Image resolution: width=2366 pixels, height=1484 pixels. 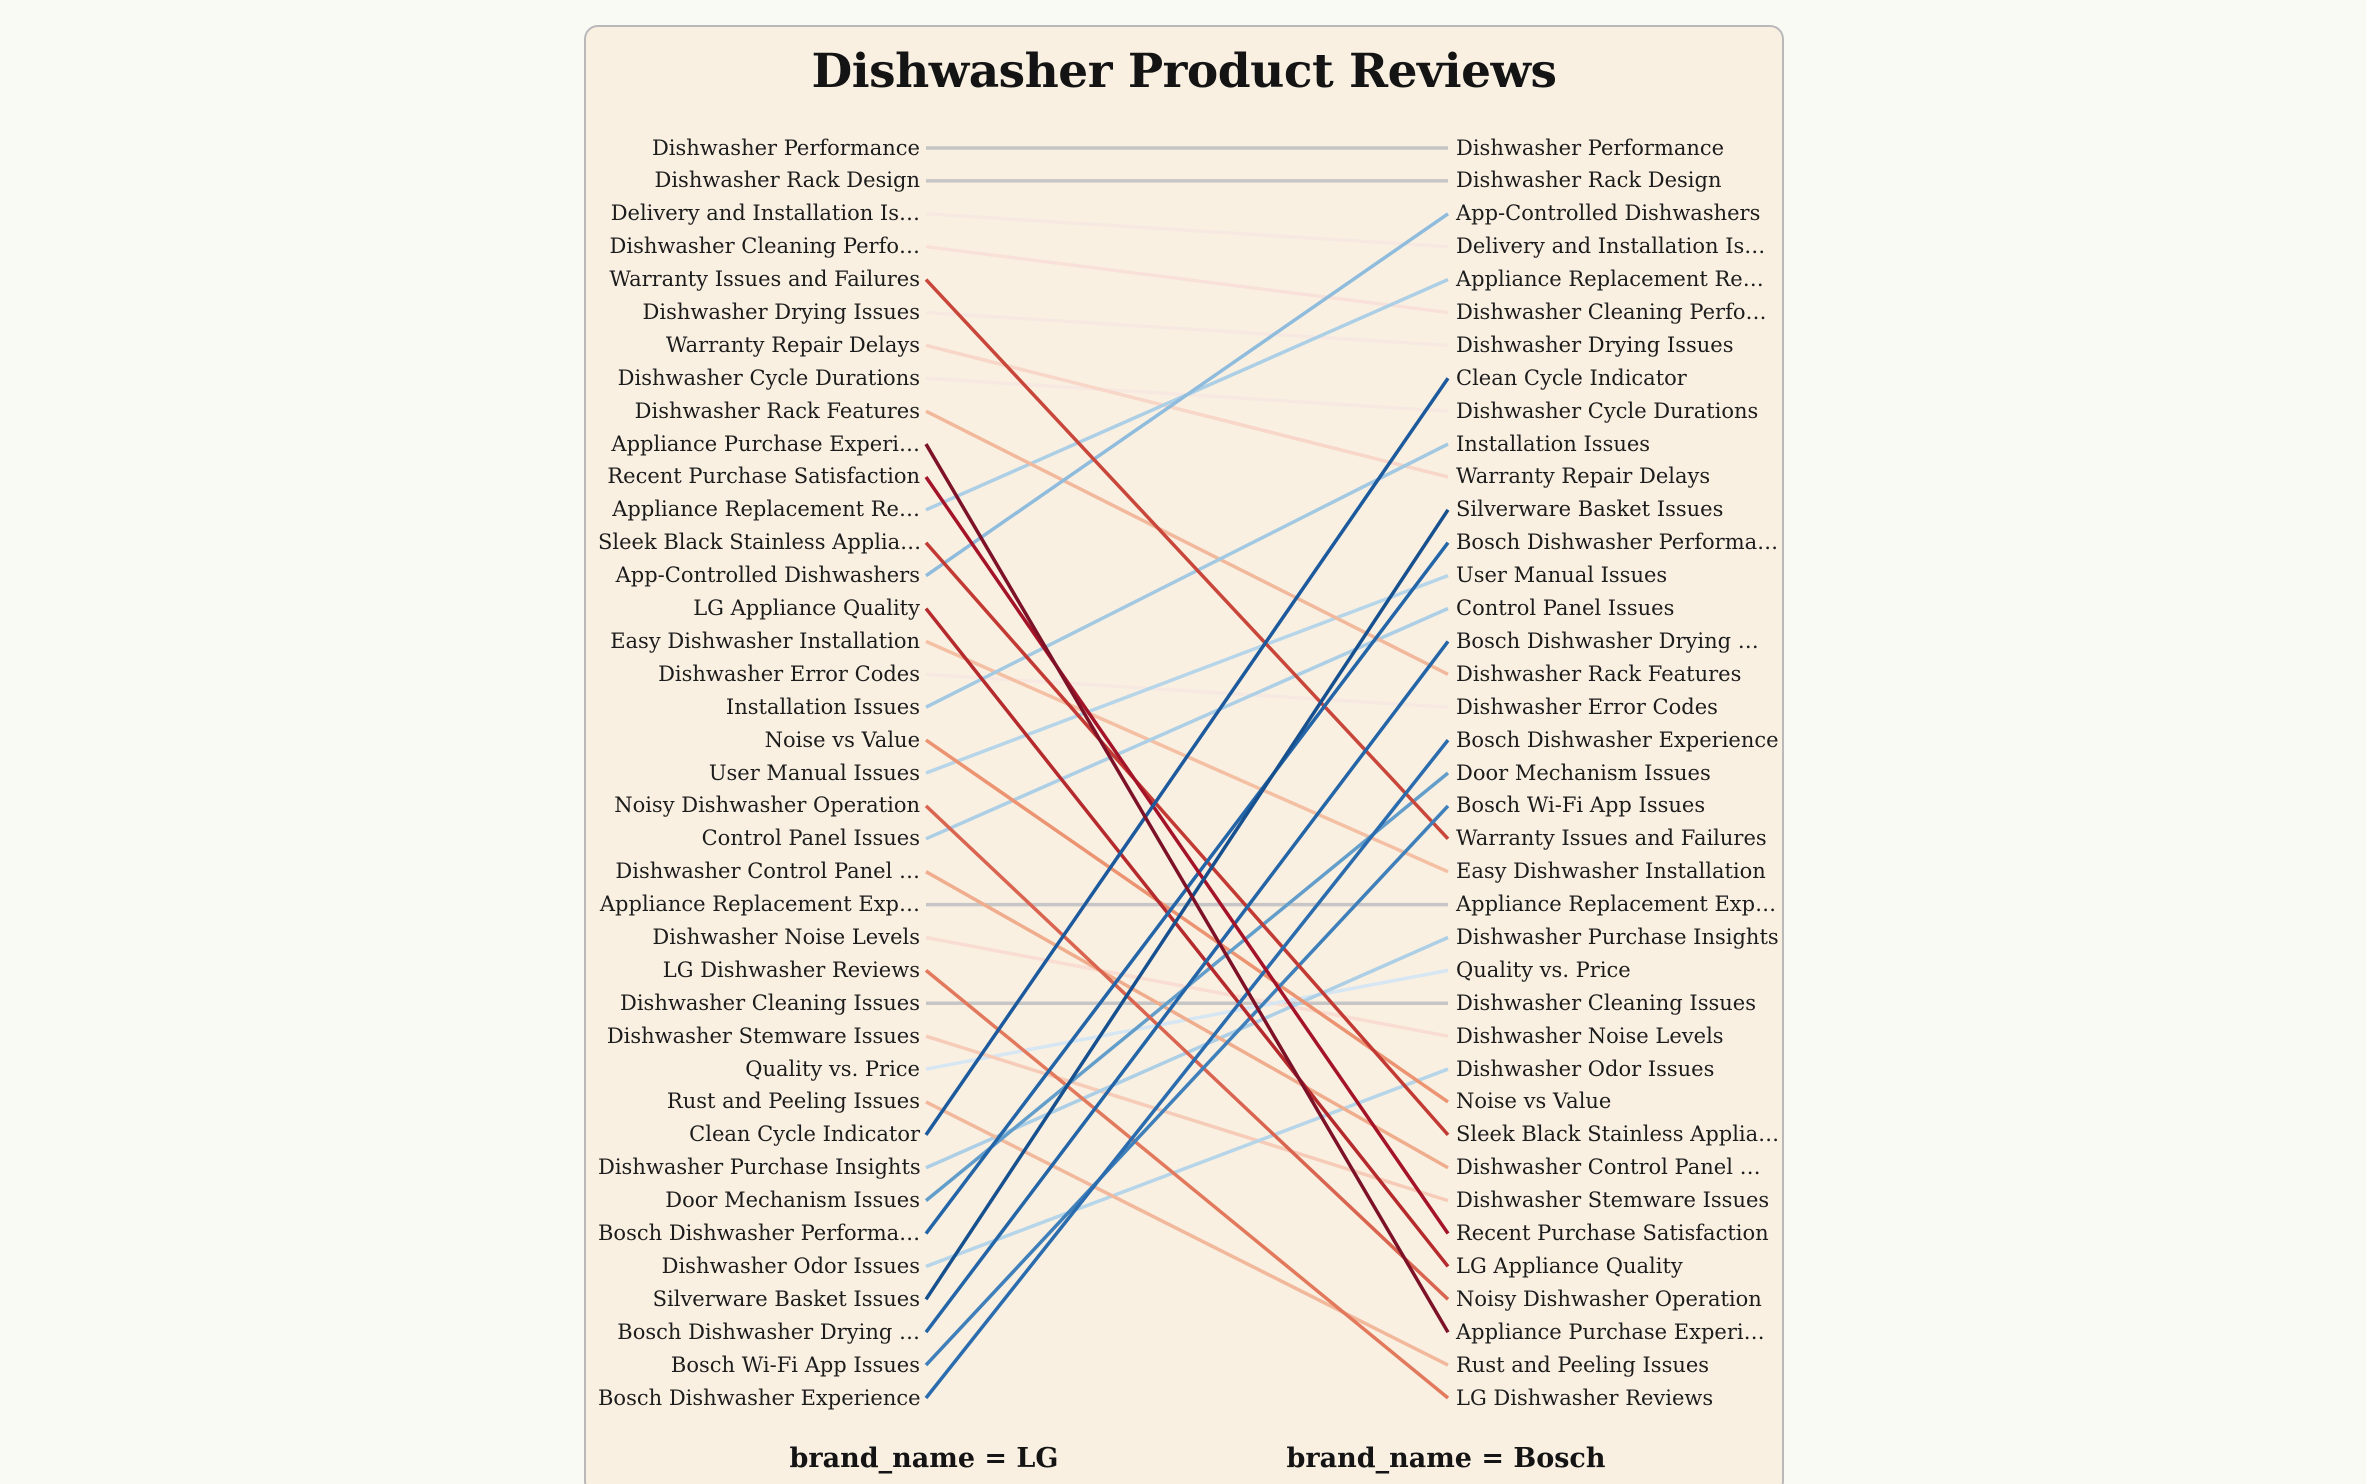 What do you see at coordinates (789, 673) in the screenshot?
I see `left-topic-label: Dishwasher Error Codes` at bounding box center [789, 673].